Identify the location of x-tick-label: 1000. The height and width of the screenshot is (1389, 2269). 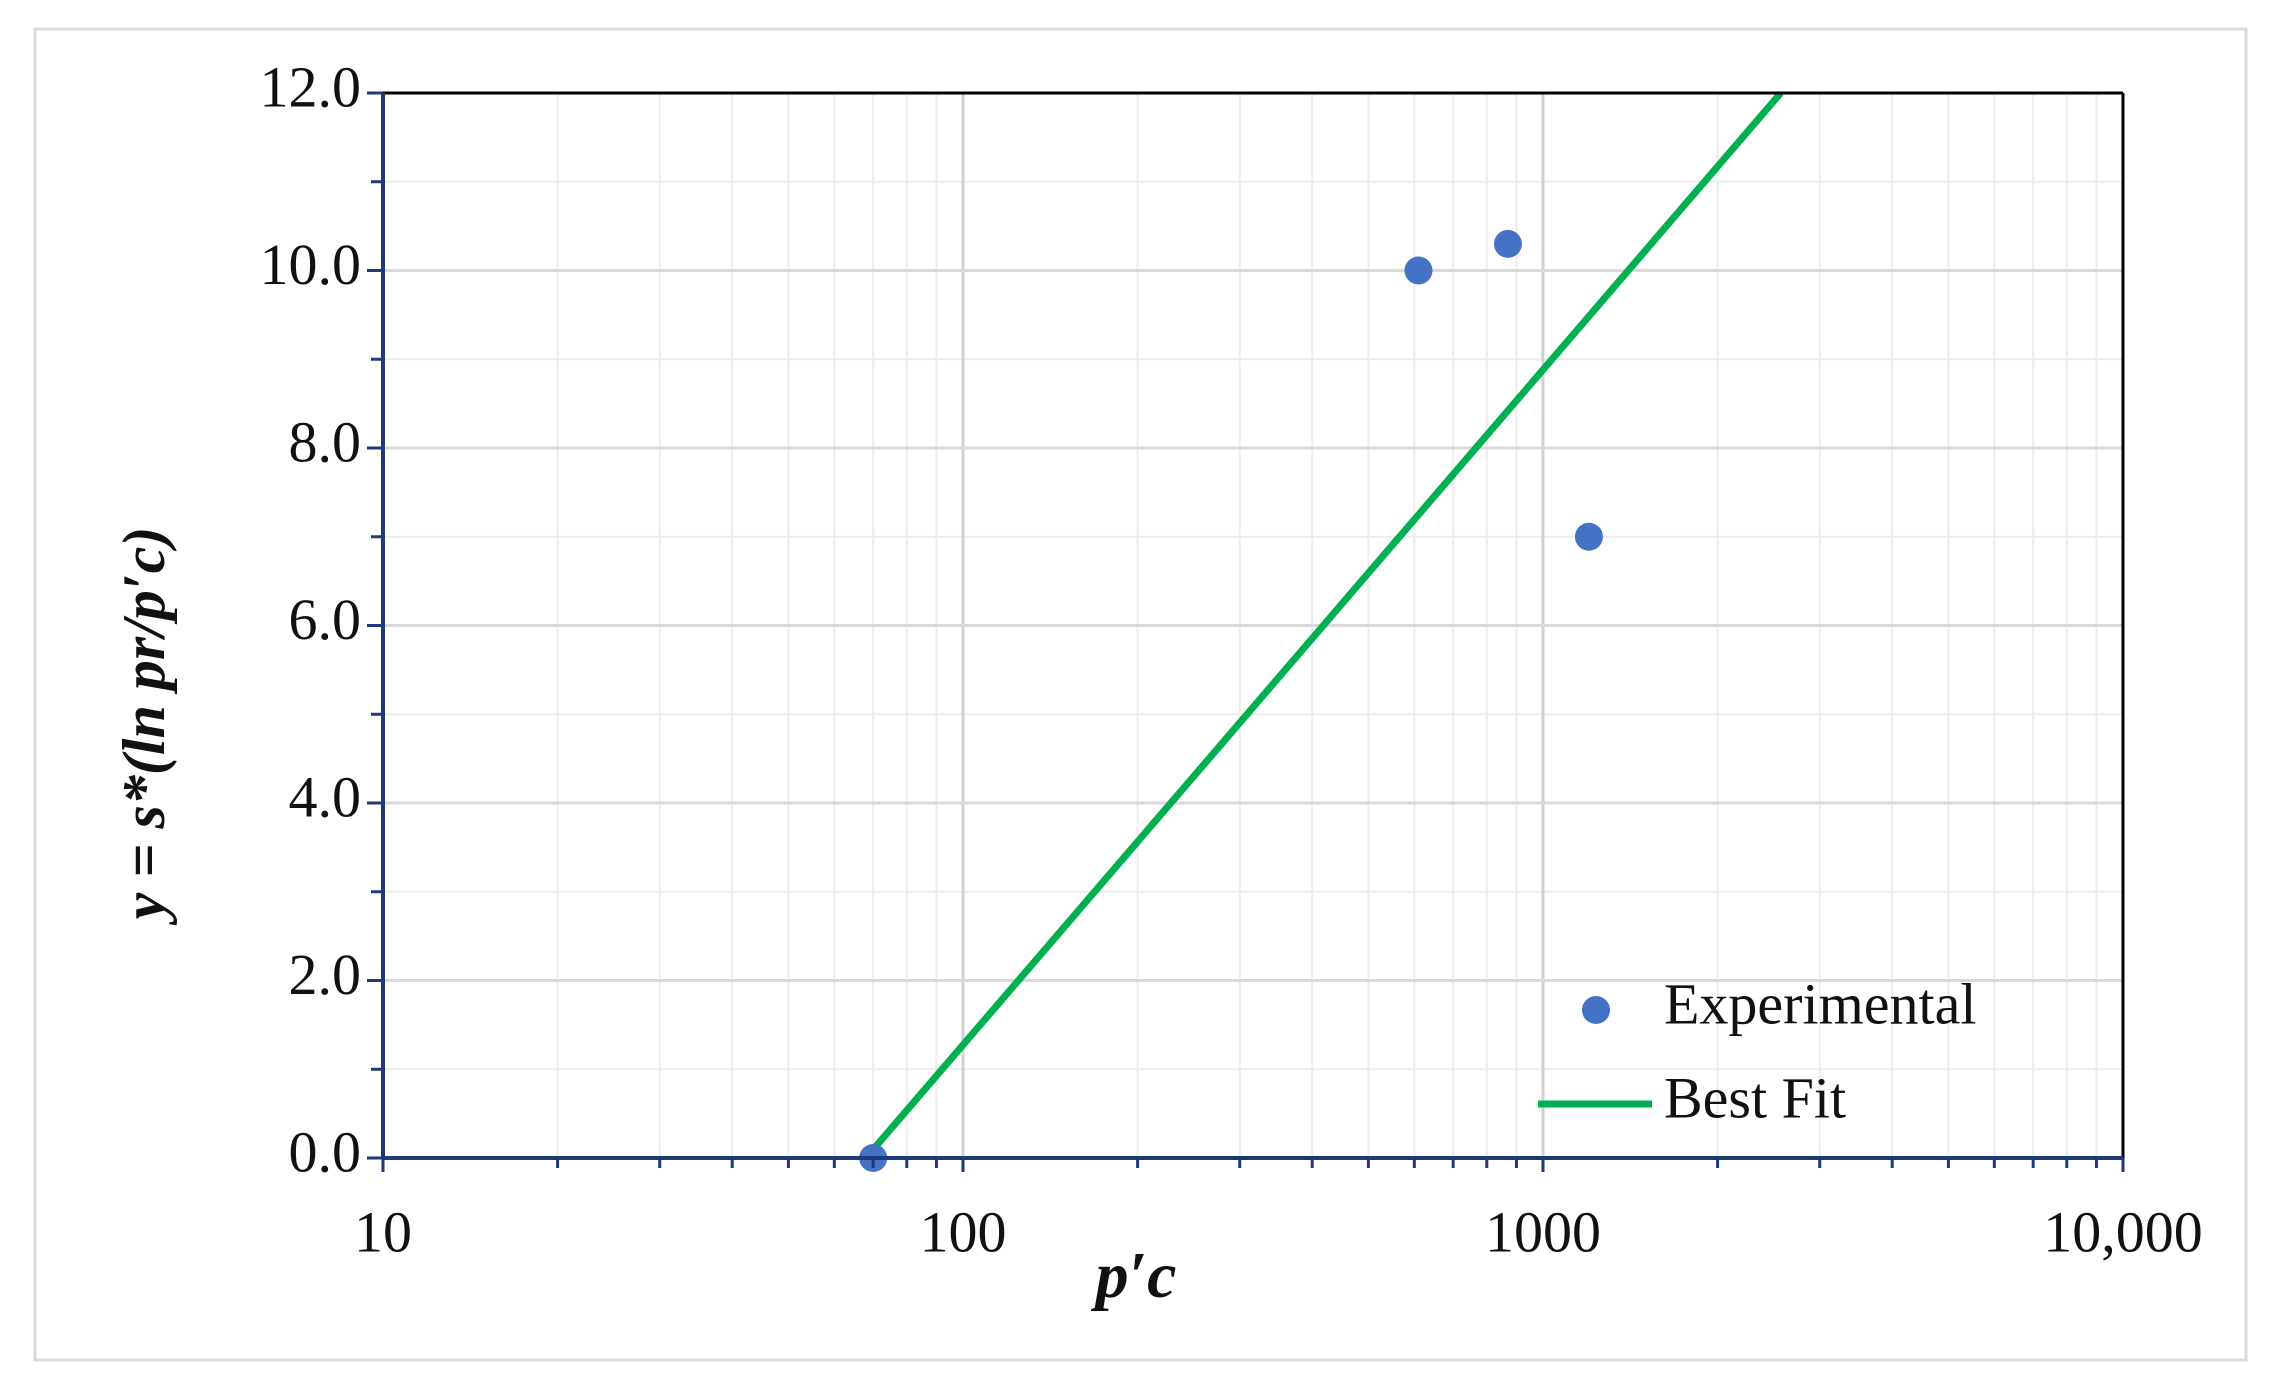
(1543, 1231).